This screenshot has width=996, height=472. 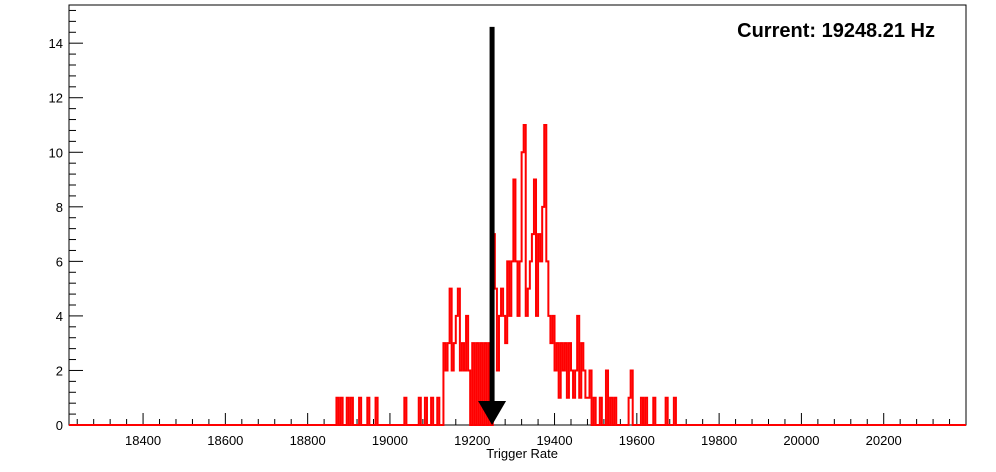 What do you see at coordinates (59, 425) in the screenshot?
I see `y-tick-label: 0` at bounding box center [59, 425].